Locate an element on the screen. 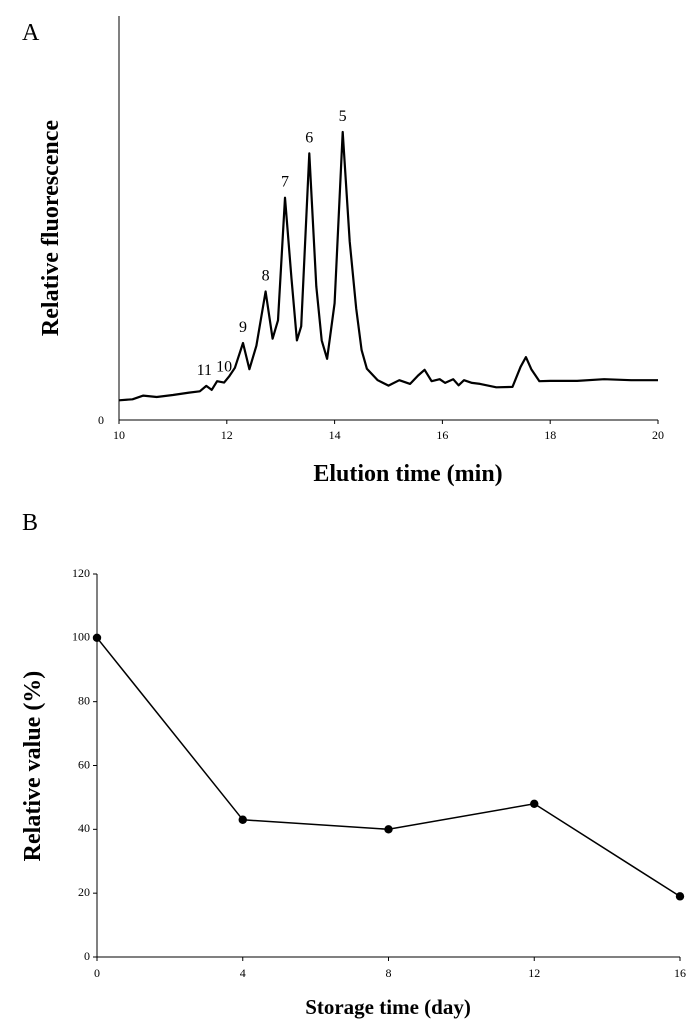 The height and width of the screenshot is (1036, 700). panel-a-x-ticks: 10 12 14 16 18 20 is located at coordinates (388, 431).